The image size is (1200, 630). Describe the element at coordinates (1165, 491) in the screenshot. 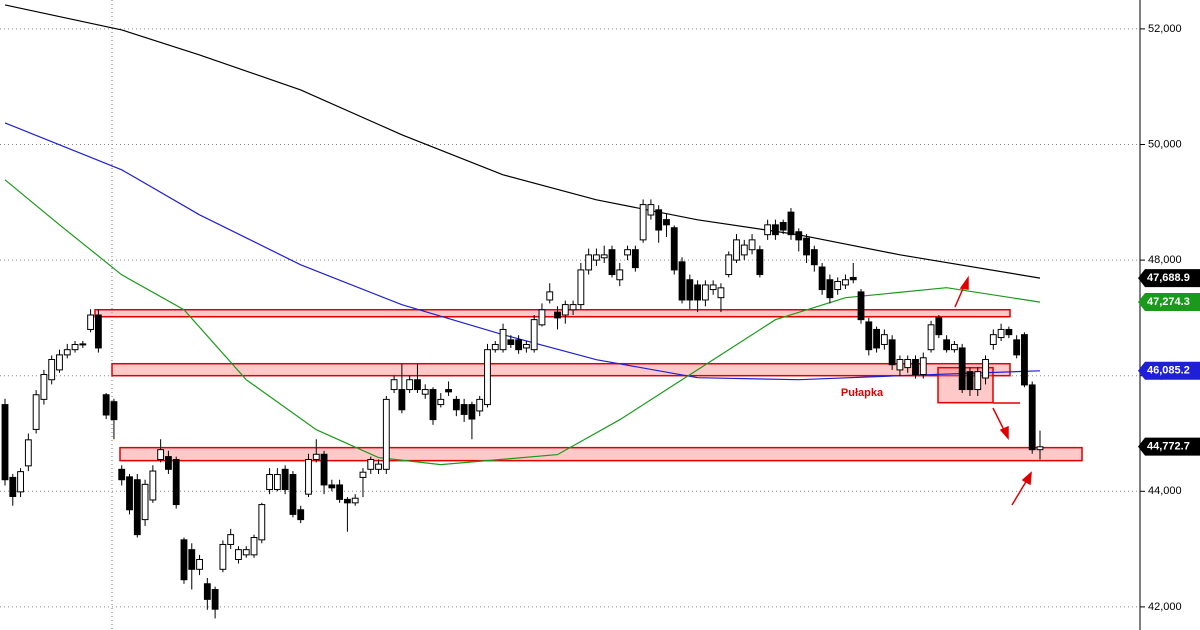

I see `y-tick-label: 44,000` at that location.